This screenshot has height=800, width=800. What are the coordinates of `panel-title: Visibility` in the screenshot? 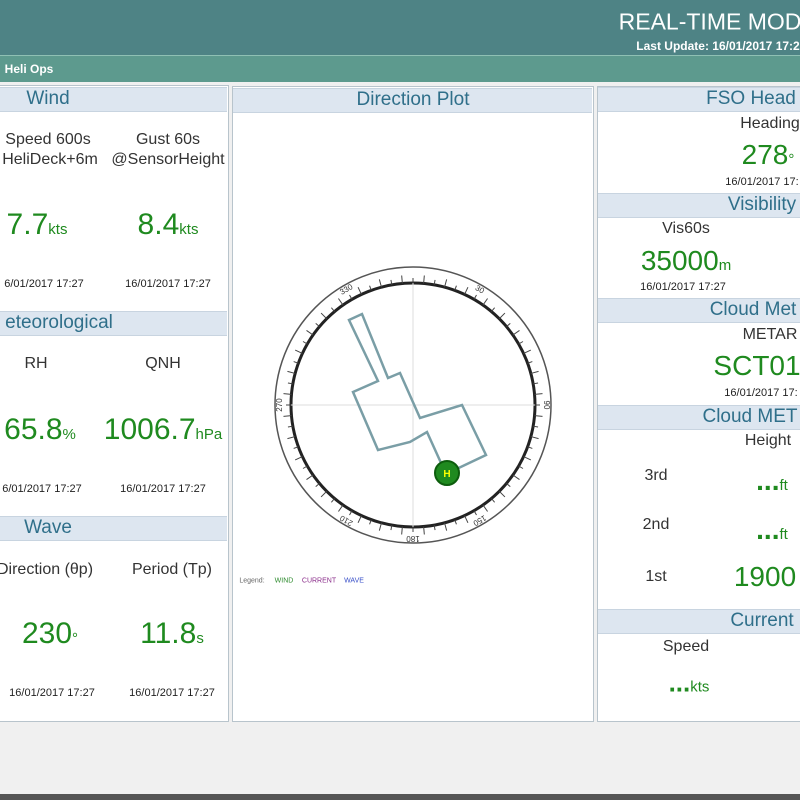 It's located at (762, 204).